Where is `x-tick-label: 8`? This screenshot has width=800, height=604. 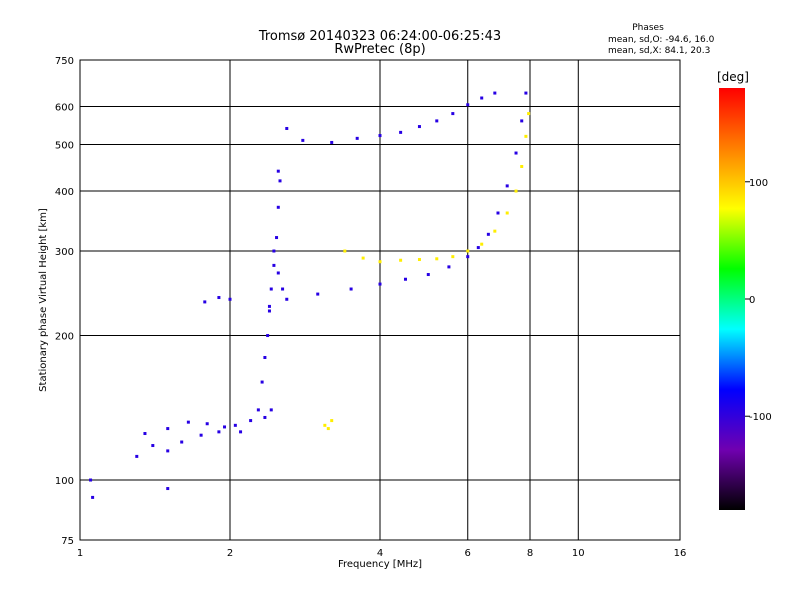 x-tick-label: 8 is located at coordinates (530, 553).